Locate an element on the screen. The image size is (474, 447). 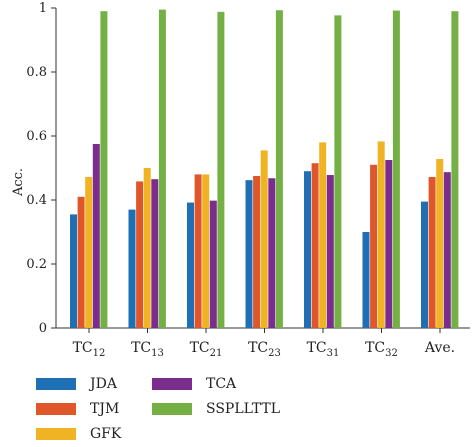
legend-label-gfk: GFK is located at coordinates (106, 434).